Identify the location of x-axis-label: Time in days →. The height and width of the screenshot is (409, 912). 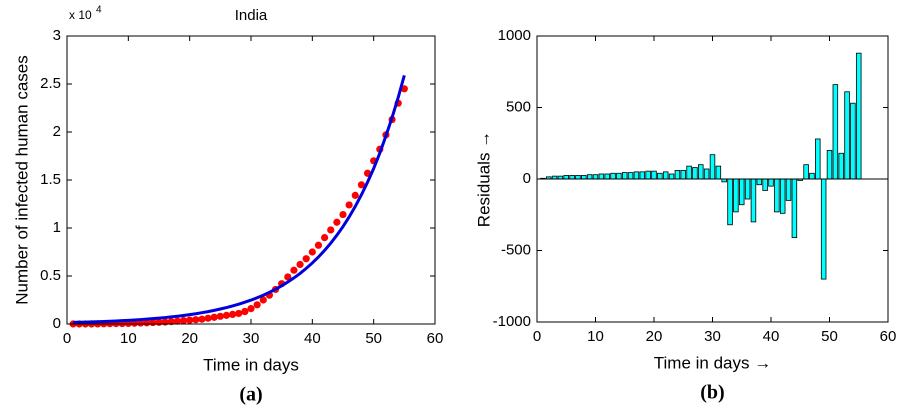
(712, 362).